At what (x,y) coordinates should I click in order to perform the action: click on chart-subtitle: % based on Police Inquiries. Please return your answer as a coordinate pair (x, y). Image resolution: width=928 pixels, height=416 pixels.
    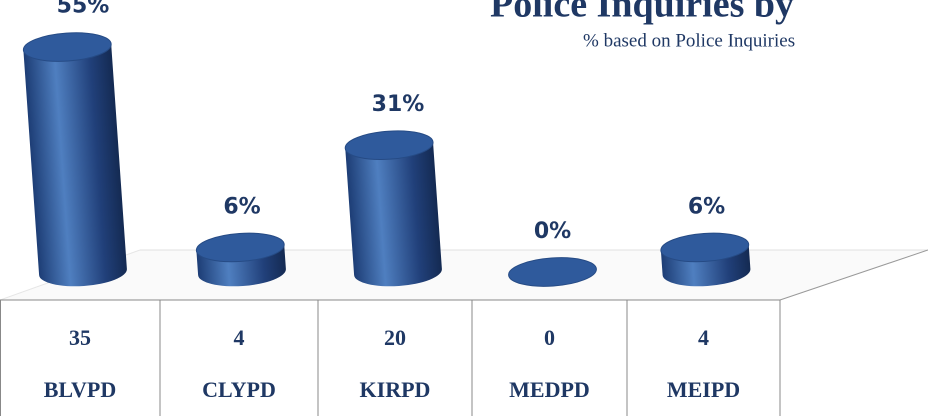
    Looking at the image, I should click on (689, 40).